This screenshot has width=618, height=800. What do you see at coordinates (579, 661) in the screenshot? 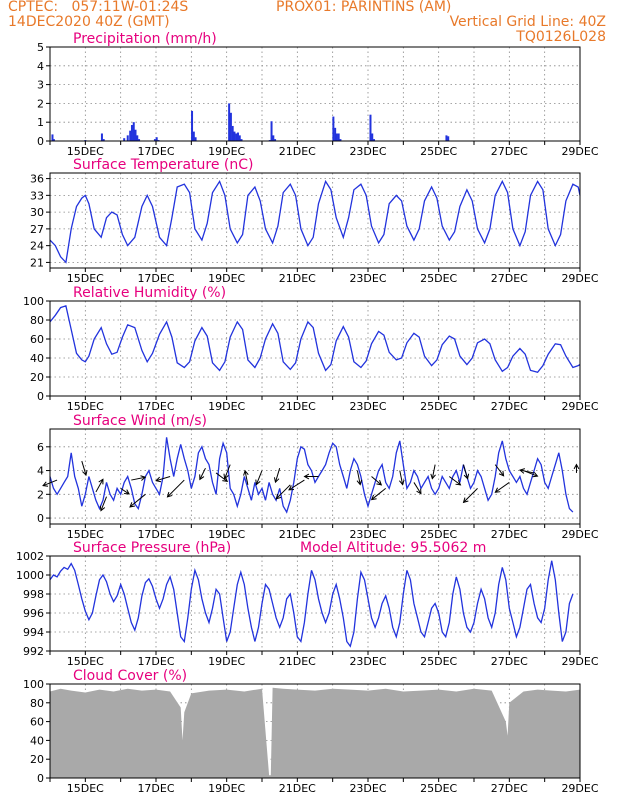
I see `x-tick-label: 29DEC` at bounding box center [579, 661].